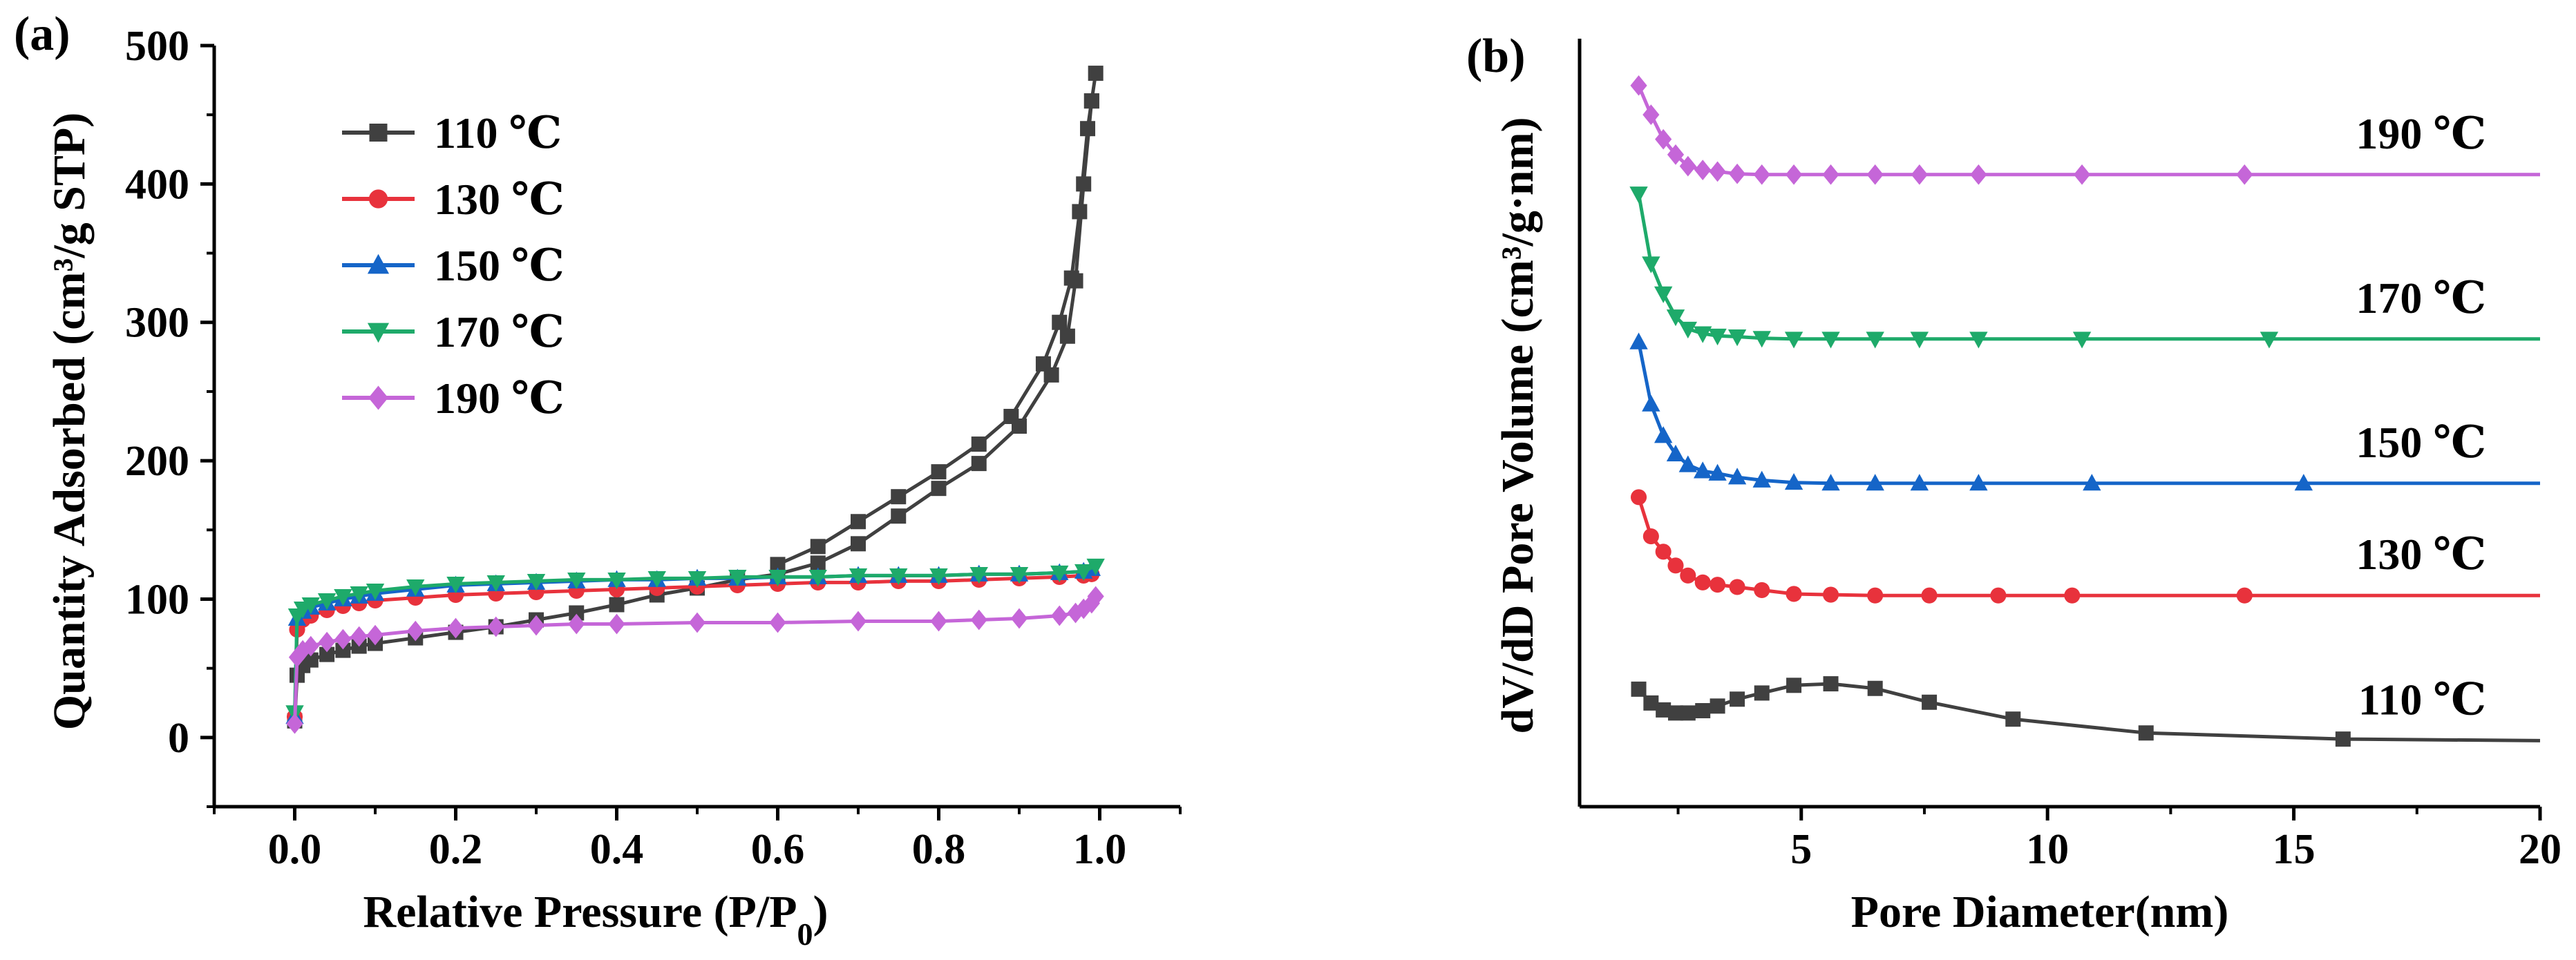 The width and height of the screenshot is (2576, 960). I want to click on y-tick-label: 100, so click(157, 600).